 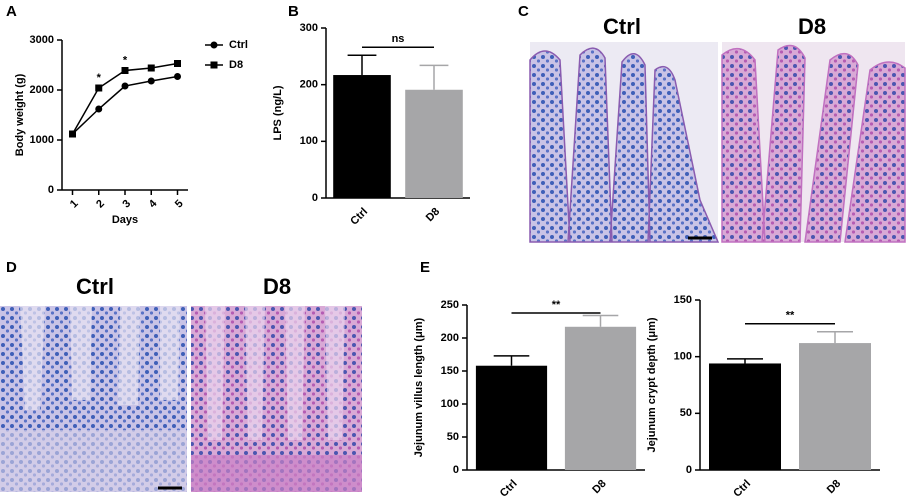 I want to click on x-tick-label: 1, so click(x=74, y=204).